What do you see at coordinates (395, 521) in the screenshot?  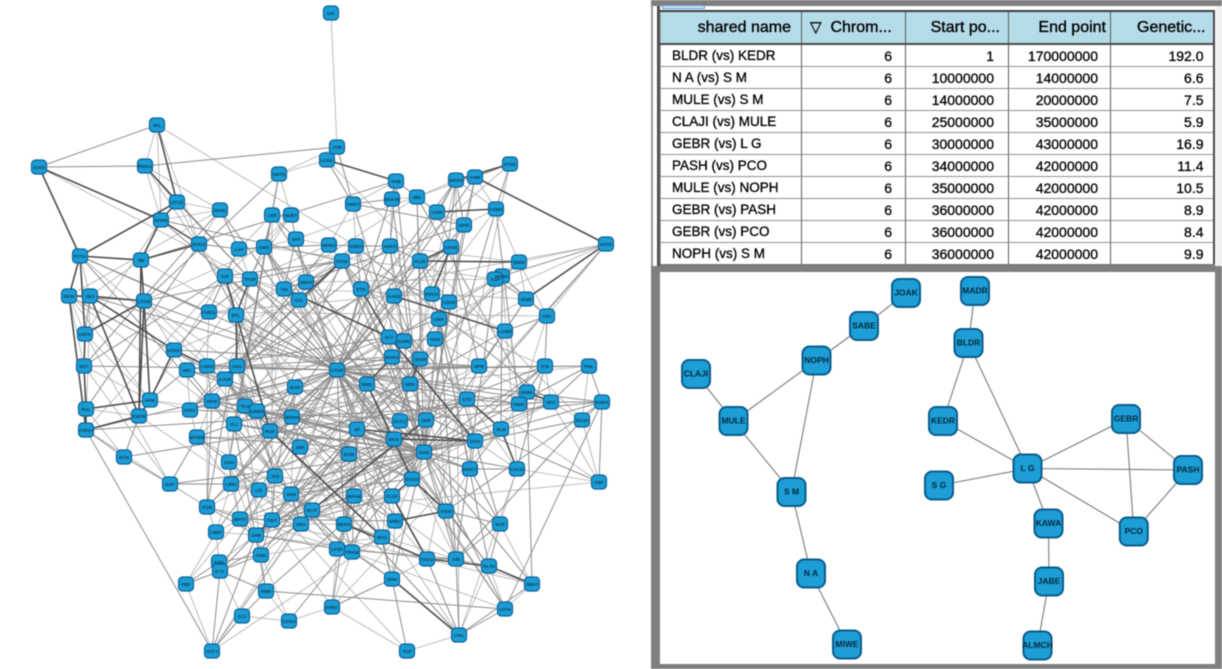 I see `svg-text: SPBC` at bounding box center [395, 521].